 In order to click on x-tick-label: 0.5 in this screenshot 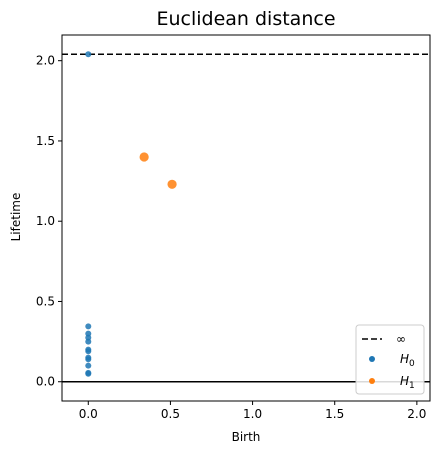, I will do `click(170, 414)`.